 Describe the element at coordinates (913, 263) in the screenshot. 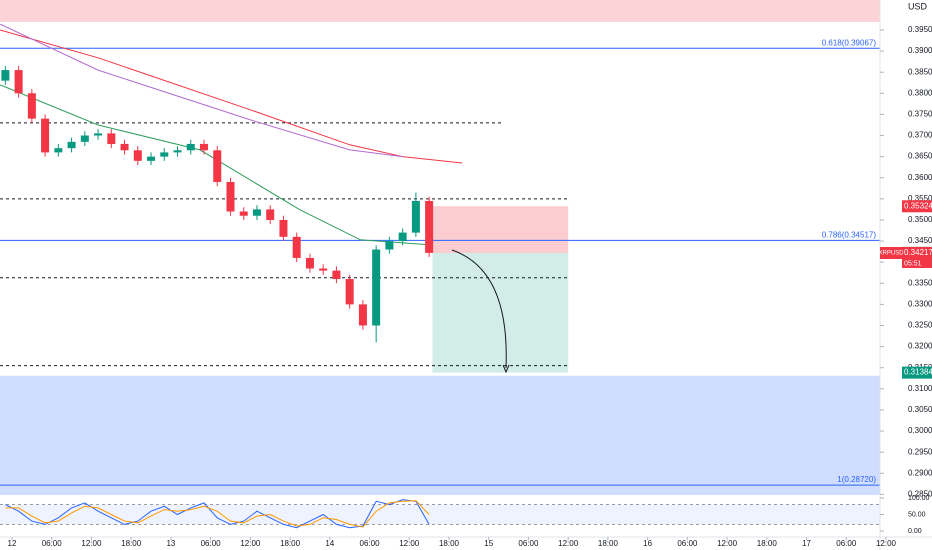

I see `countdown: 05:51` at that location.